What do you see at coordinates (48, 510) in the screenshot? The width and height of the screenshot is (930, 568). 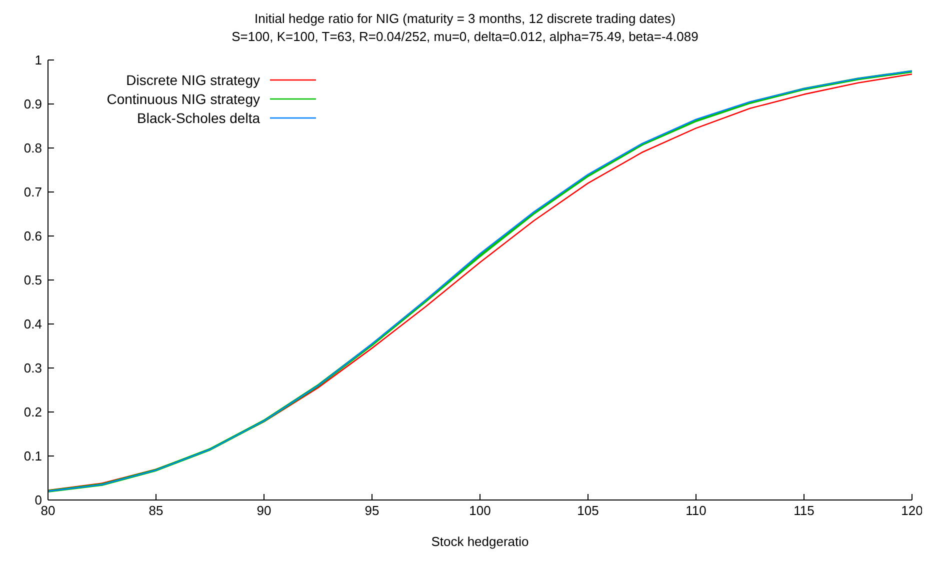 I see `x-tick-label: 80` at bounding box center [48, 510].